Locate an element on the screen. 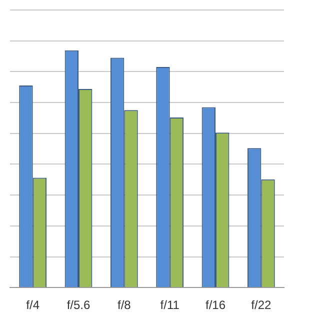  x-tick-label: f/16 is located at coordinates (215, 305).